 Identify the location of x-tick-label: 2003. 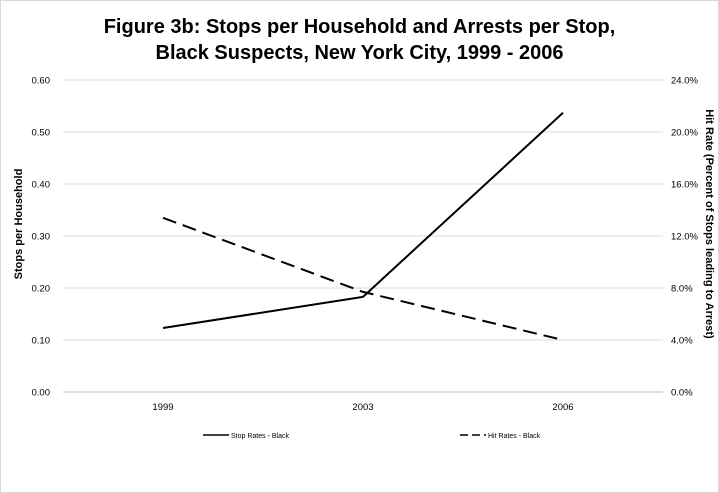
(362, 407).